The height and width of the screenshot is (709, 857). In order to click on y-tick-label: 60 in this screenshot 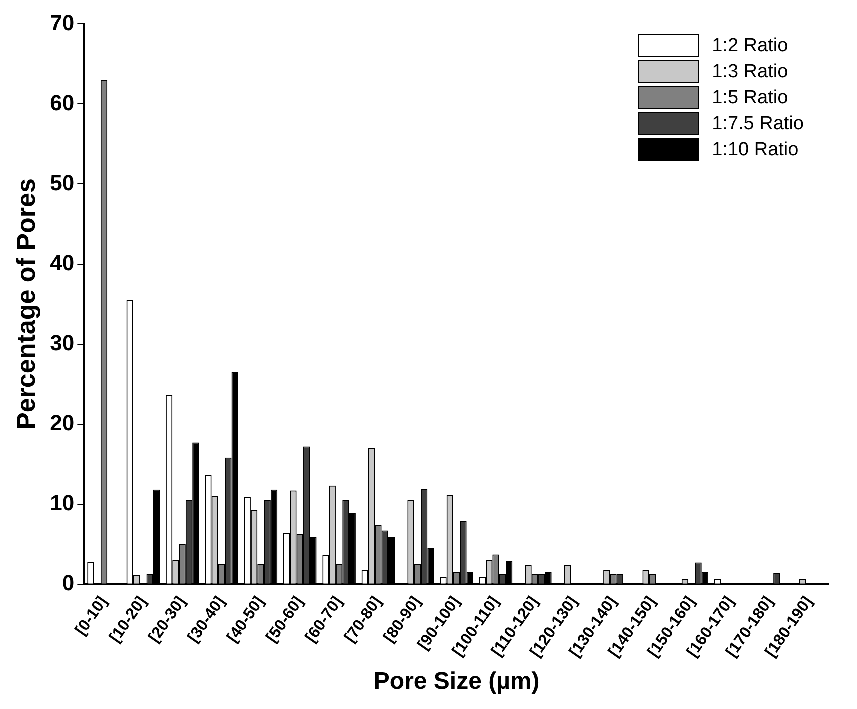, I will do `click(62, 103)`.